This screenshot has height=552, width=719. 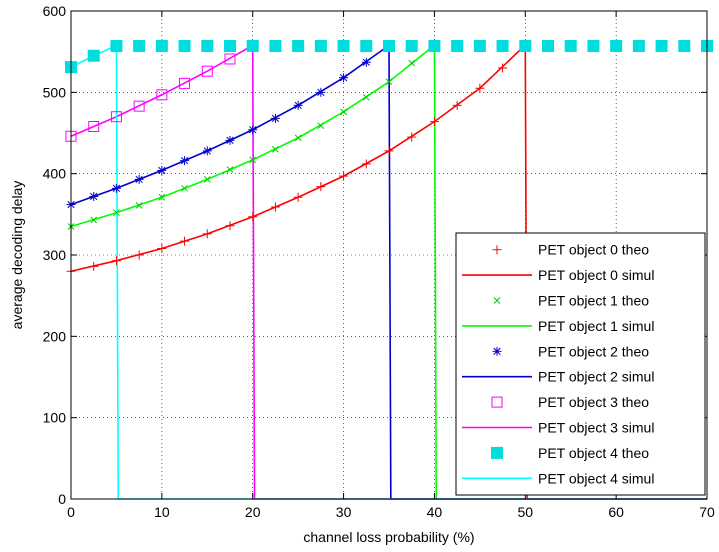 I want to click on x-tick-label: 60, so click(x=616, y=512).